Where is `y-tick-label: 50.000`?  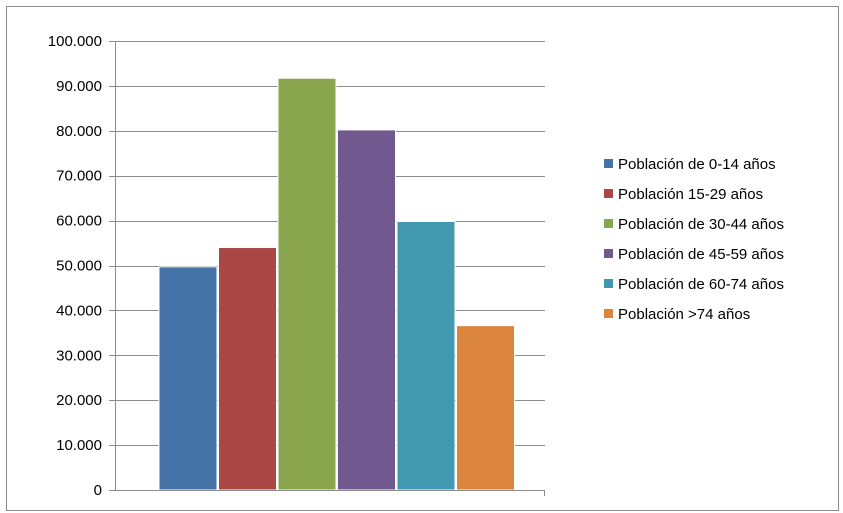 y-tick-label: 50.000 is located at coordinates (79, 266).